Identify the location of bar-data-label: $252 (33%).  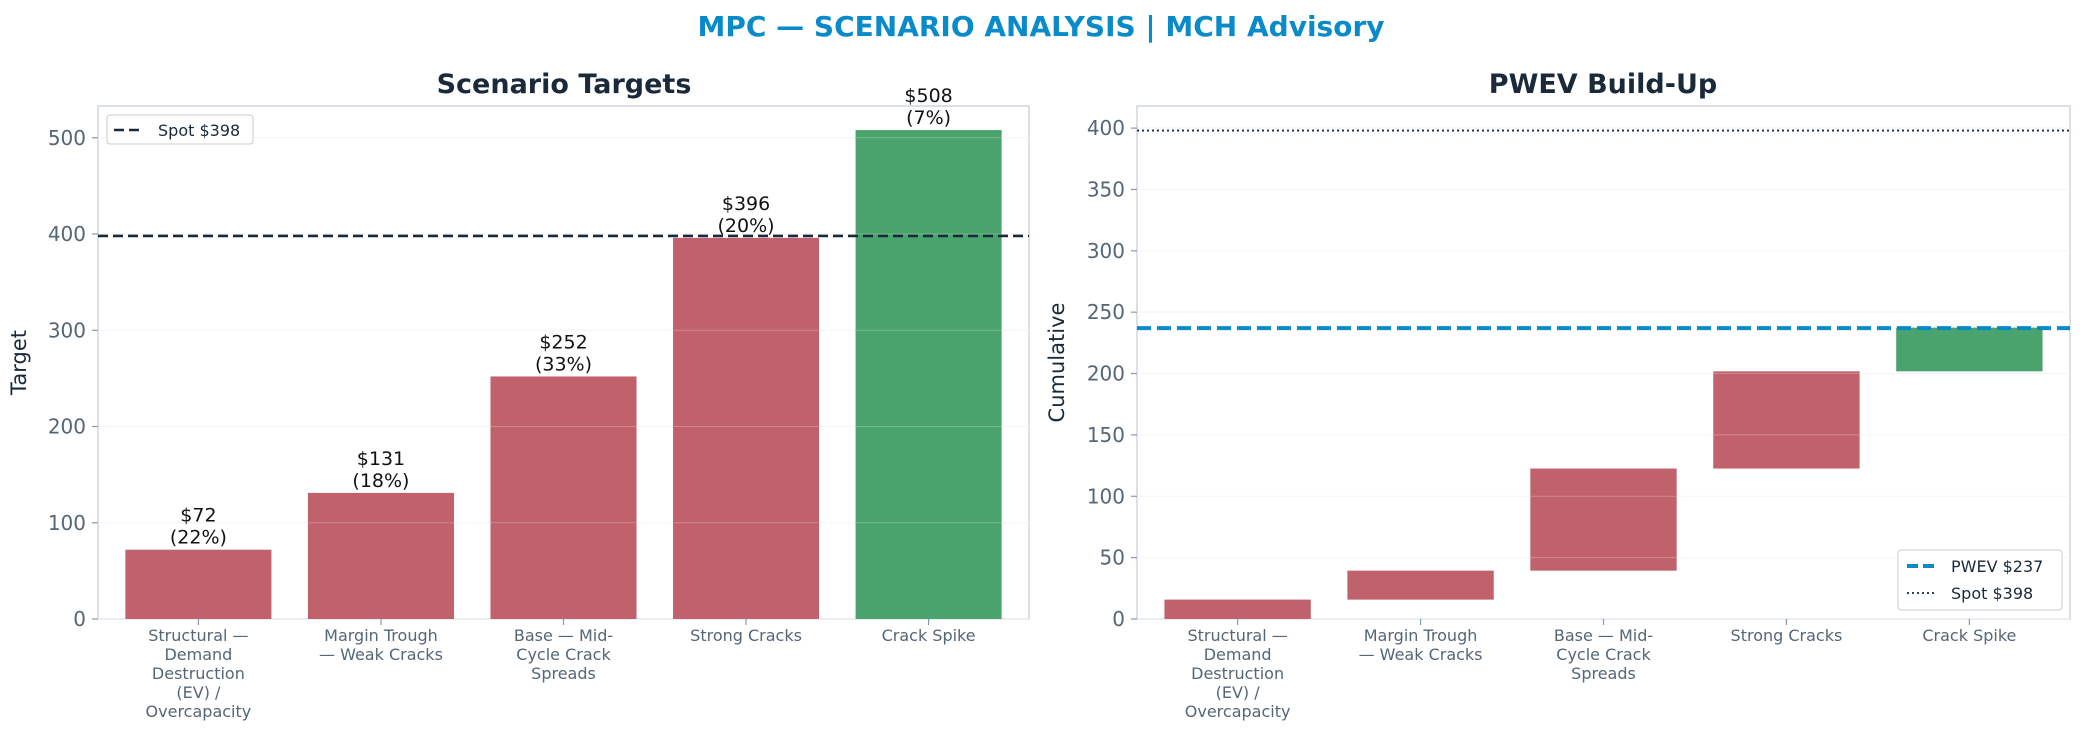
(563, 353).